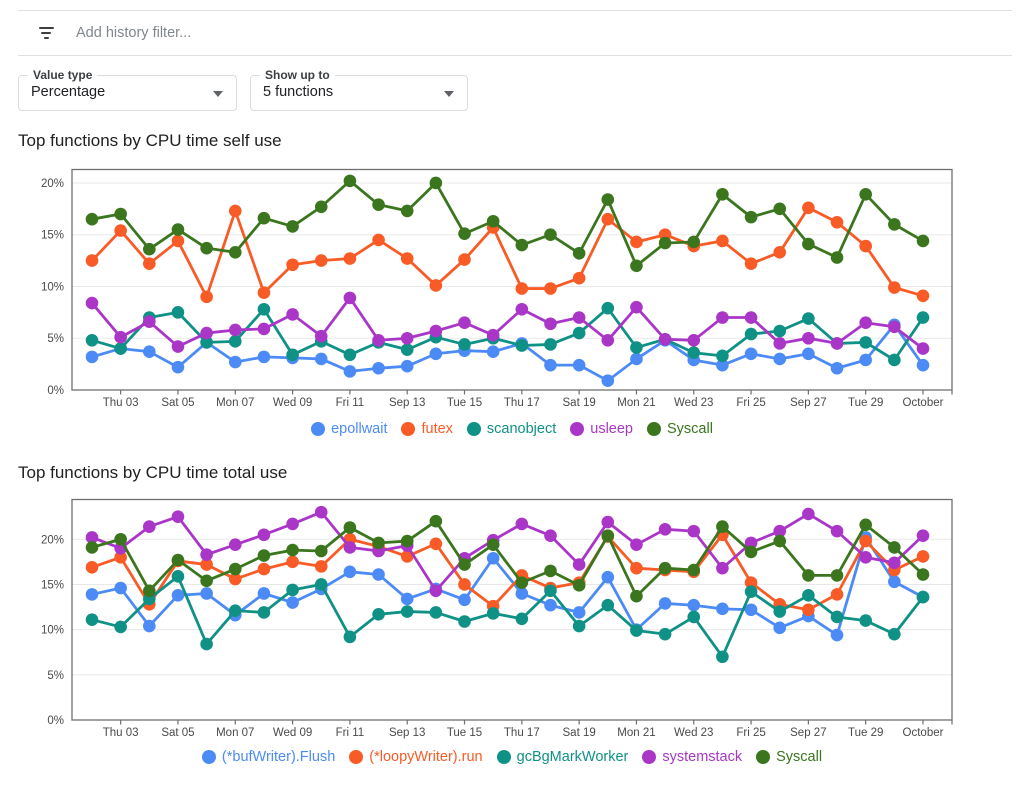 The height and width of the screenshot is (791, 1030). Describe the element at coordinates (127, 89) in the screenshot. I see `value-type-dropdown: Value type Percentage` at that location.